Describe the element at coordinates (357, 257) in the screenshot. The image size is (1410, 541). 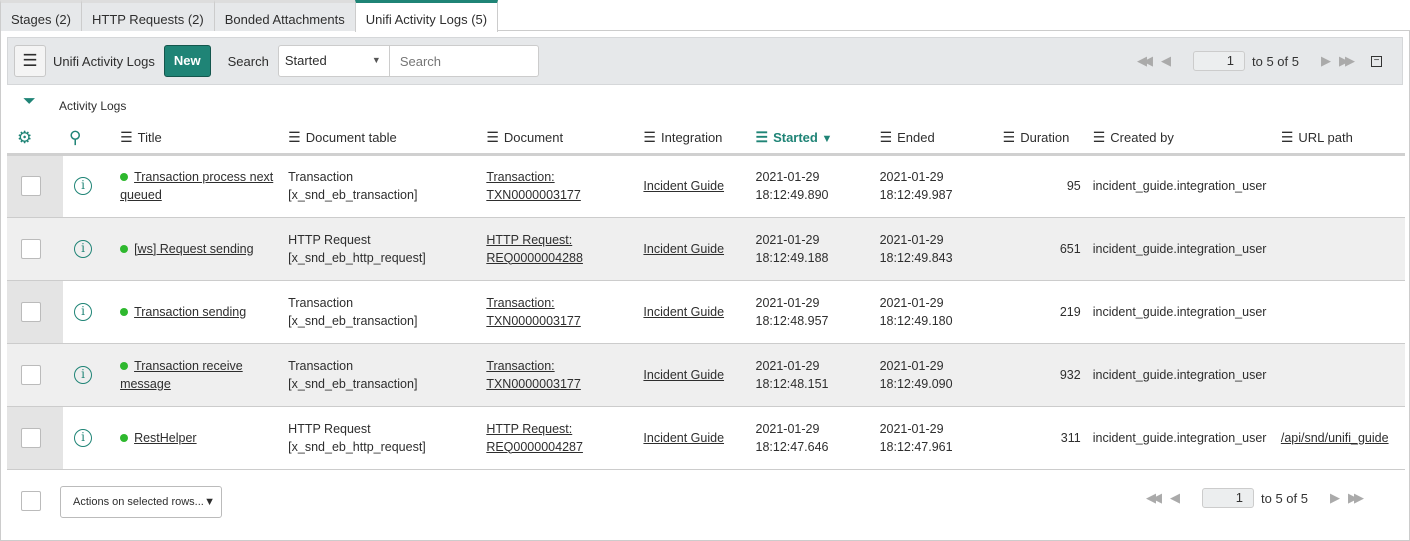
I see `doc-table-name: [x_snd_eb_http_request]` at that location.